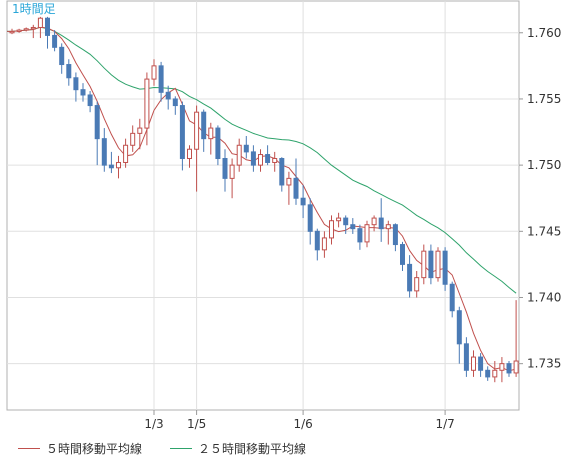  Describe the element at coordinates (544, 364) in the screenshot. I see `y-tick-label: 1.735` at that location.